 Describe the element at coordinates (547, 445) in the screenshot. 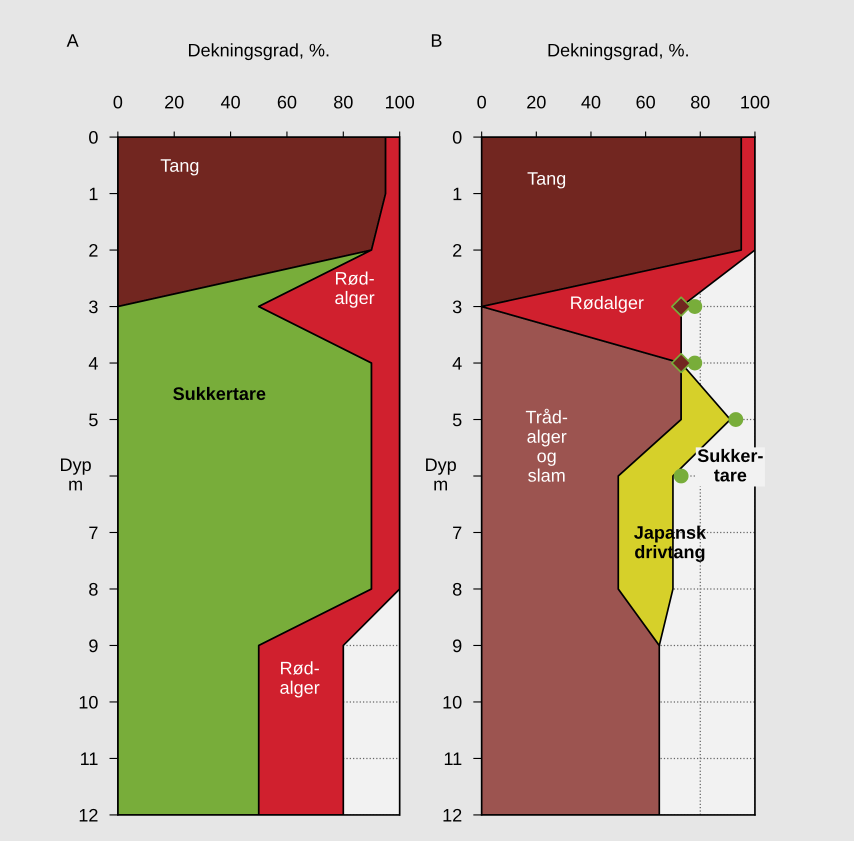

I see `annotation: Tråd- alger og slam` at that location.